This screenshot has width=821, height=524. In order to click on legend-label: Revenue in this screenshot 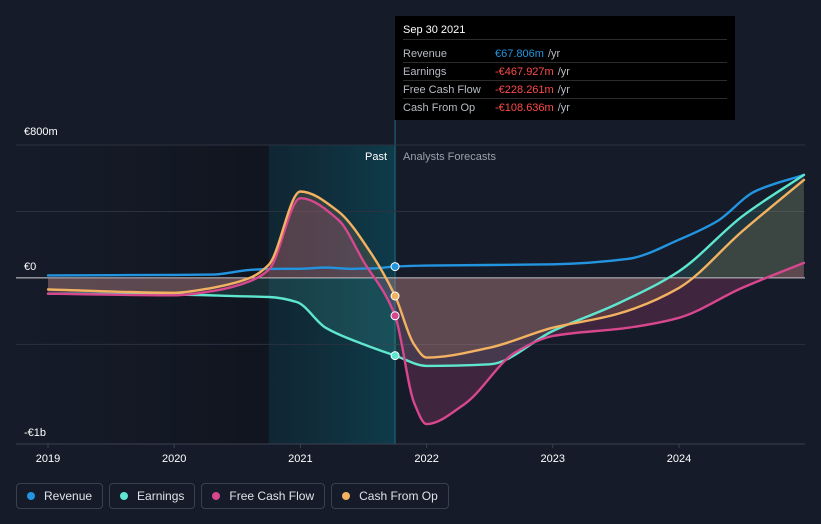, I will do `click(68, 496)`.